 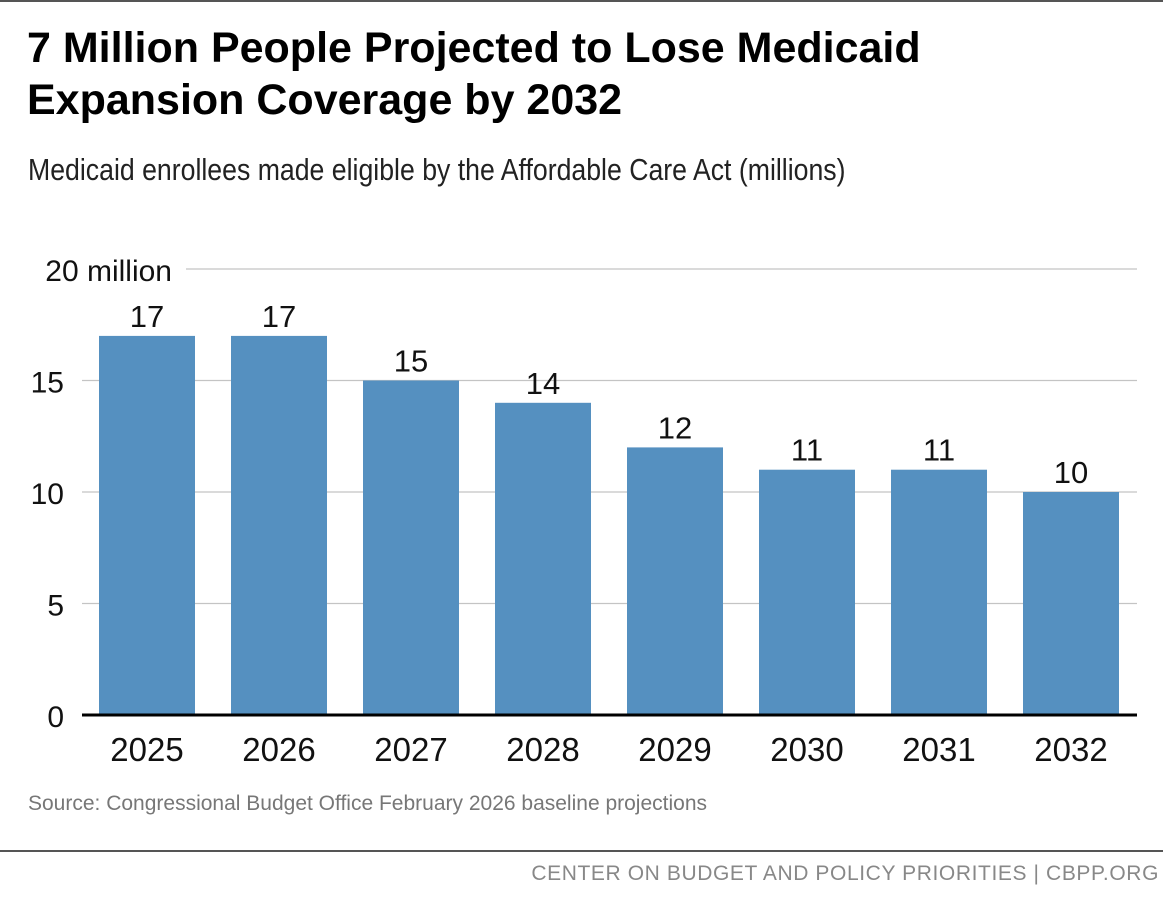 I want to click on y-tick-label: 5, so click(x=55, y=606).